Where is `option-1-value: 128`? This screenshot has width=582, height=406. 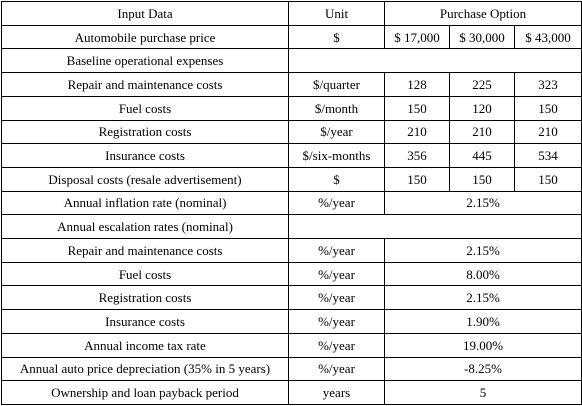
option-1-value: 128 is located at coordinates (417, 84).